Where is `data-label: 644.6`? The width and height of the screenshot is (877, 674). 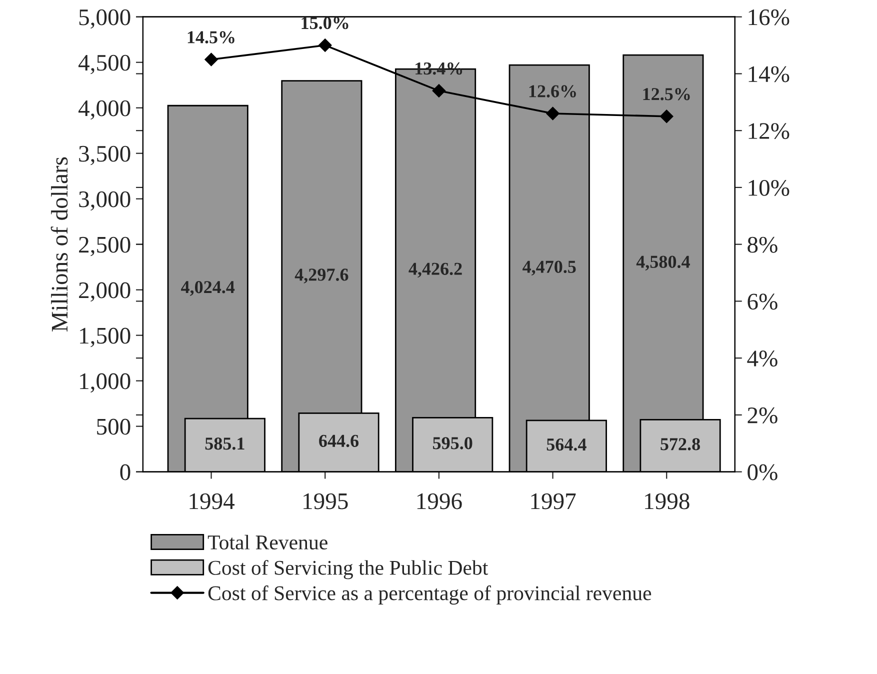 data-label: 644.6 is located at coordinates (339, 441).